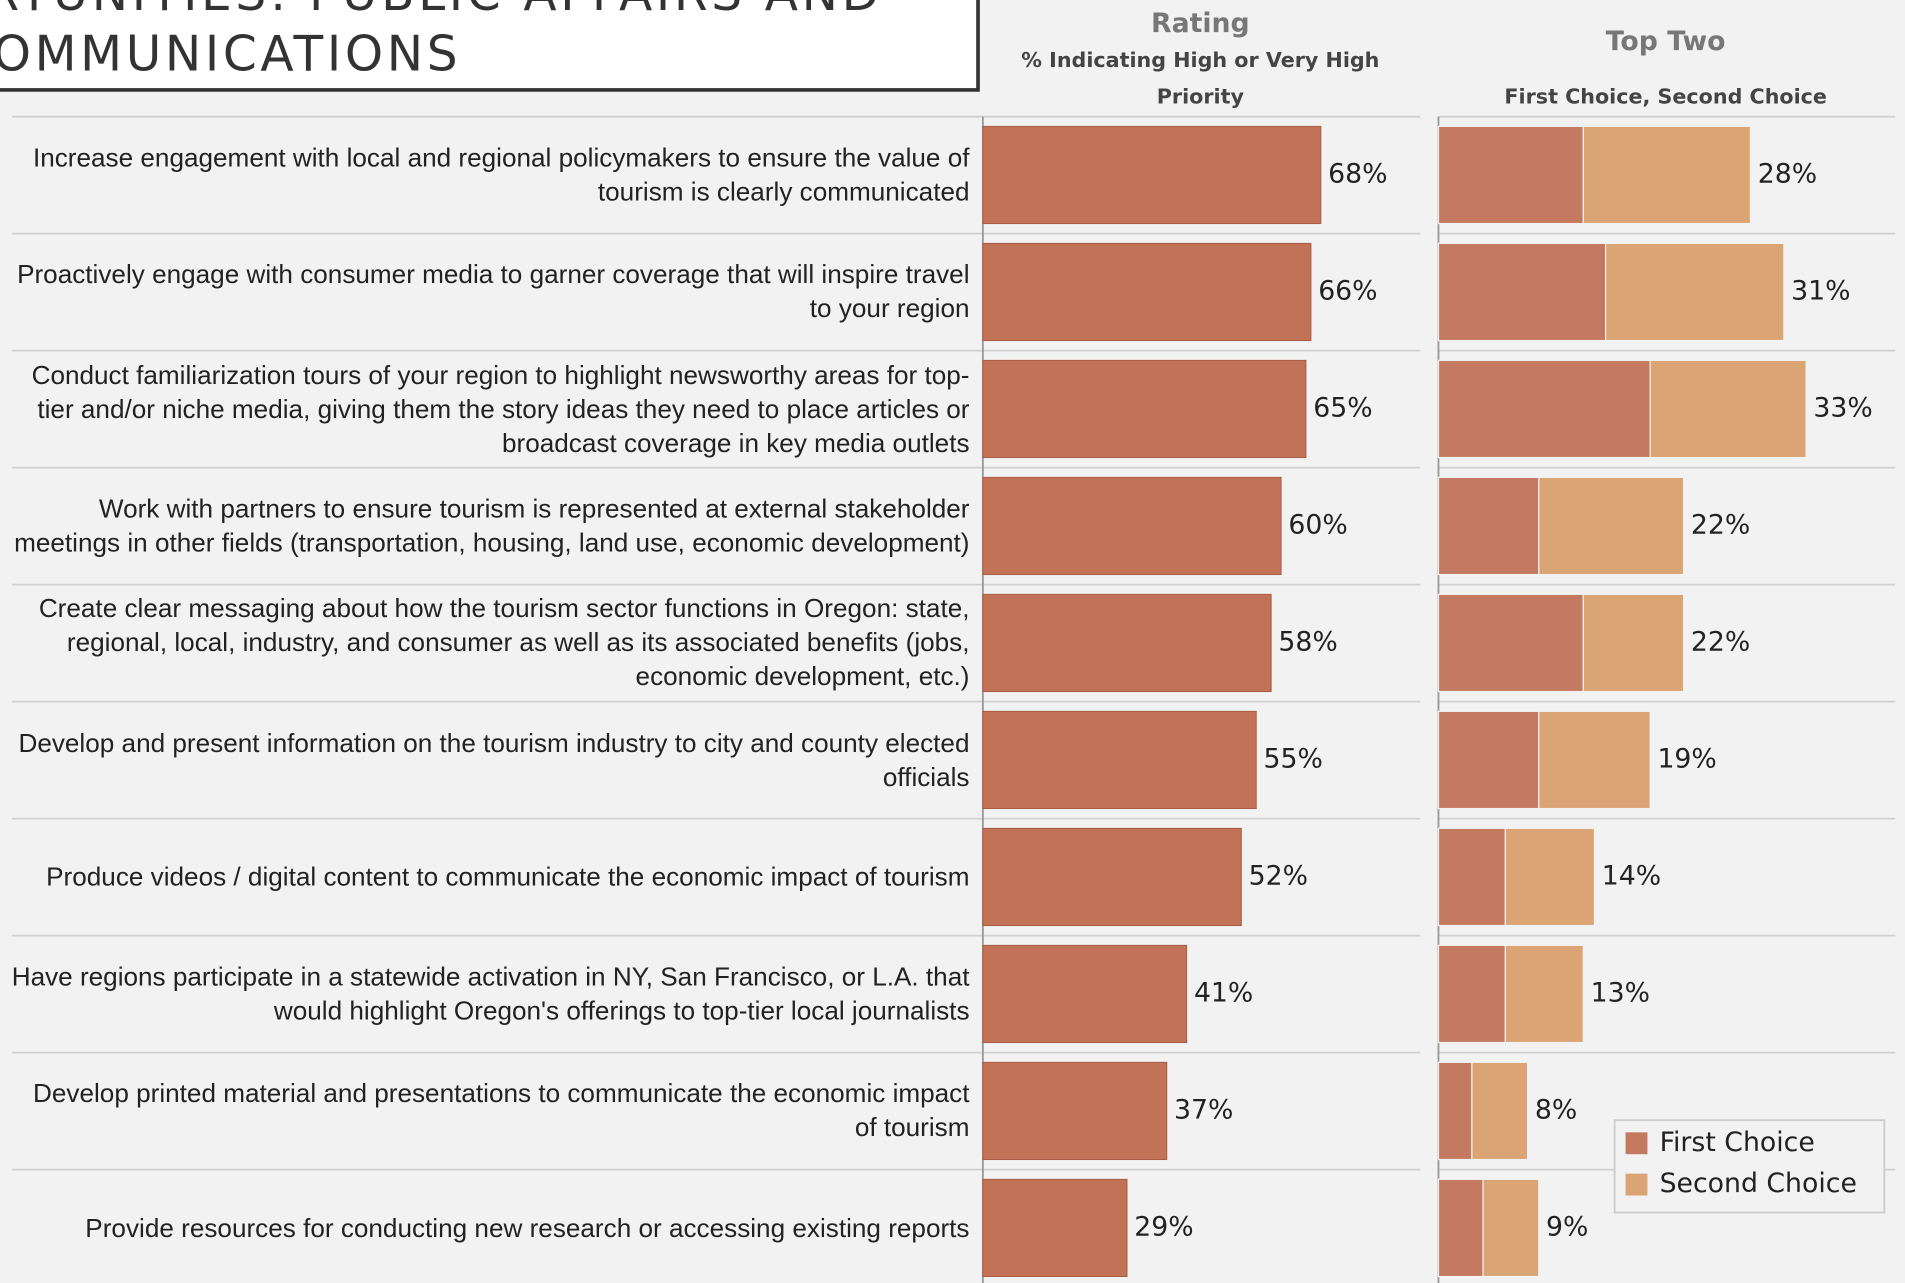 This screenshot has height=1283, width=1905. I want to click on panel-subtitle: % Indicating High or Very High Priority, so click(1200, 79).